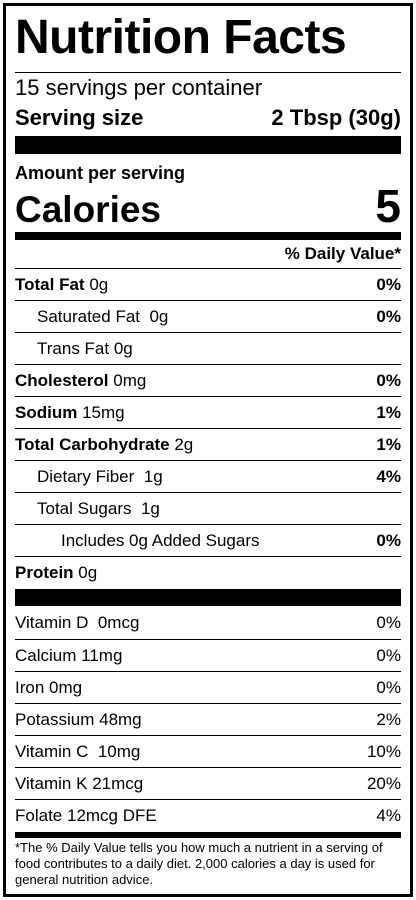  Describe the element at coordinates (383, 751) in the screenshot. I see `vitamin-dv: 10%` at that location.